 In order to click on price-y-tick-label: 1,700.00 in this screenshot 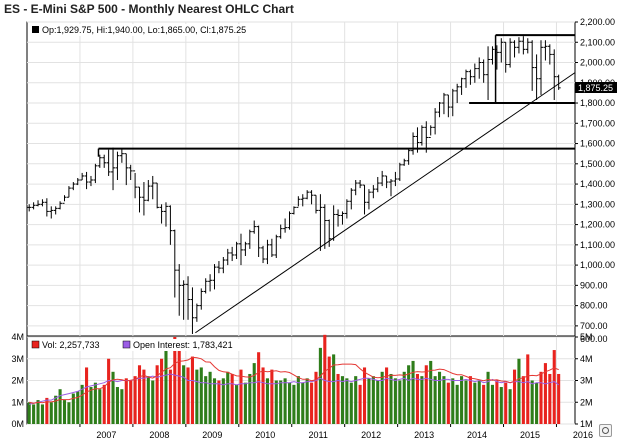, I will do `click(597, 123)`.